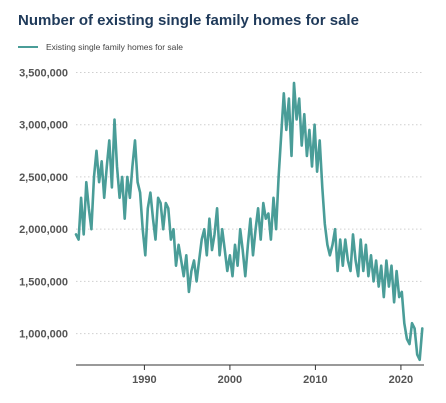 The height and width of the screenshot is (403, 446). Describe the element at coordinates (43, 230) in the screenshot. I see `y-tick-label: 2,000,000` at that location.